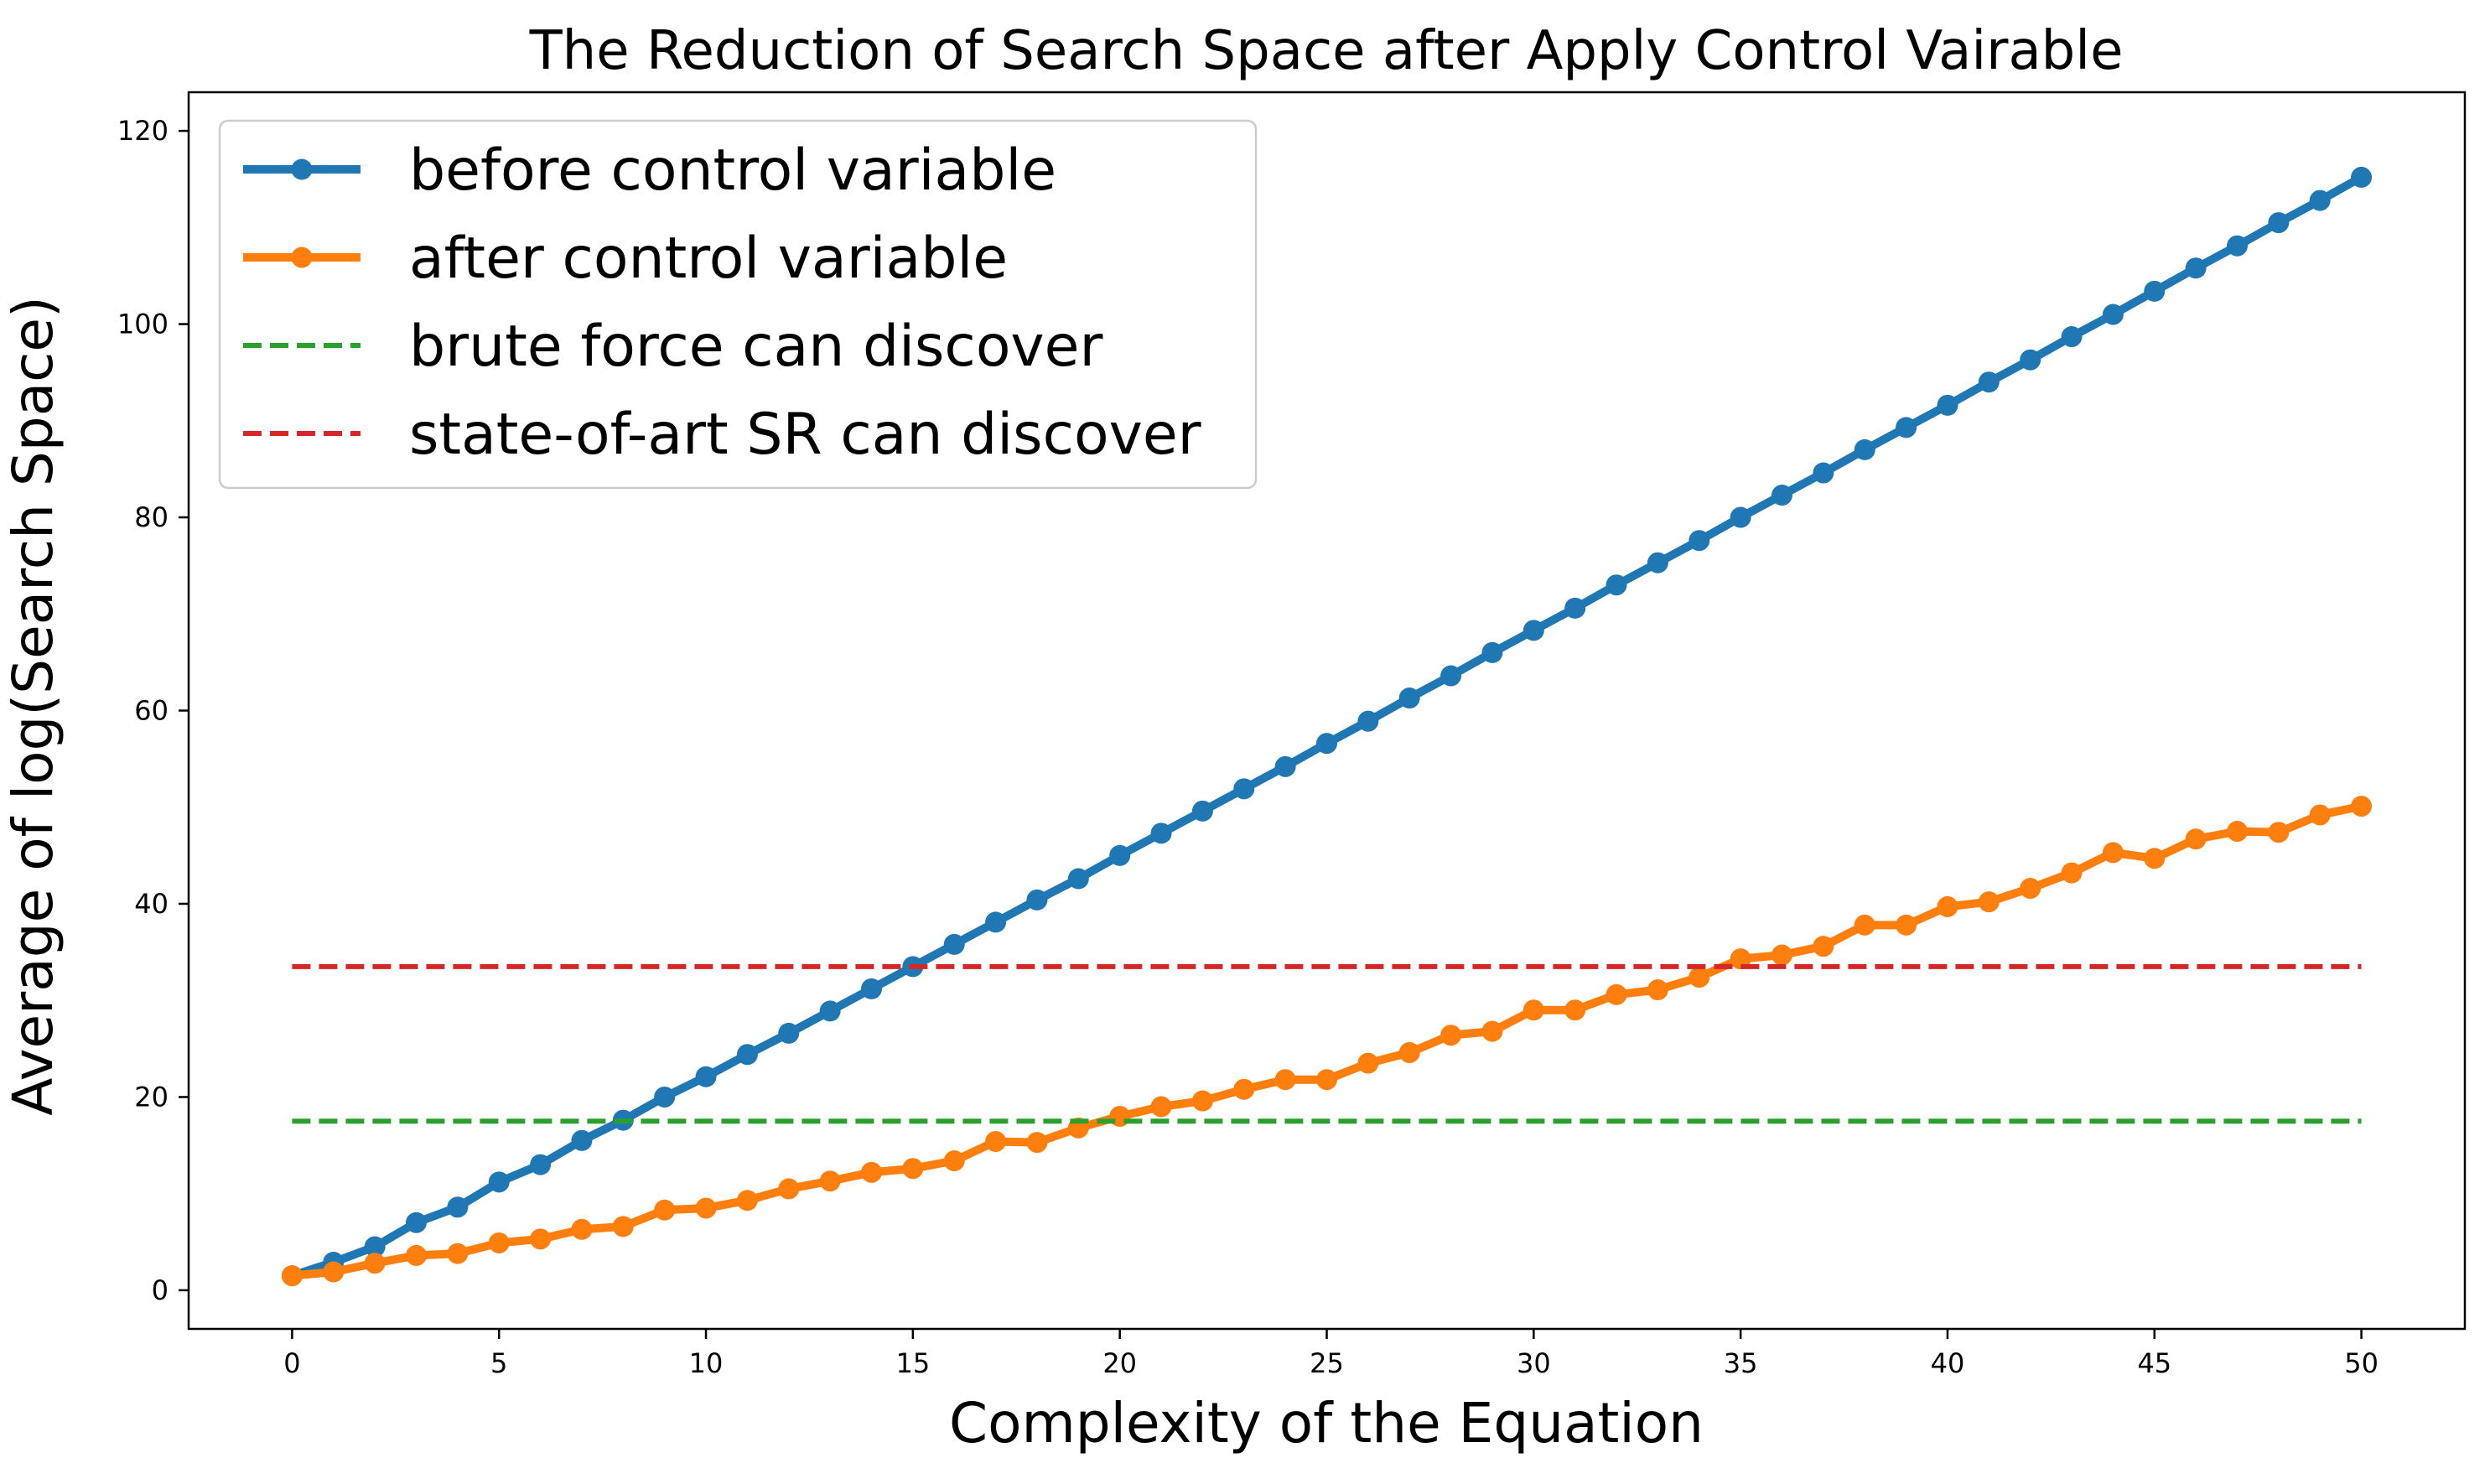  I want to click on x-tick-label: 20, so click(1119, 1363).